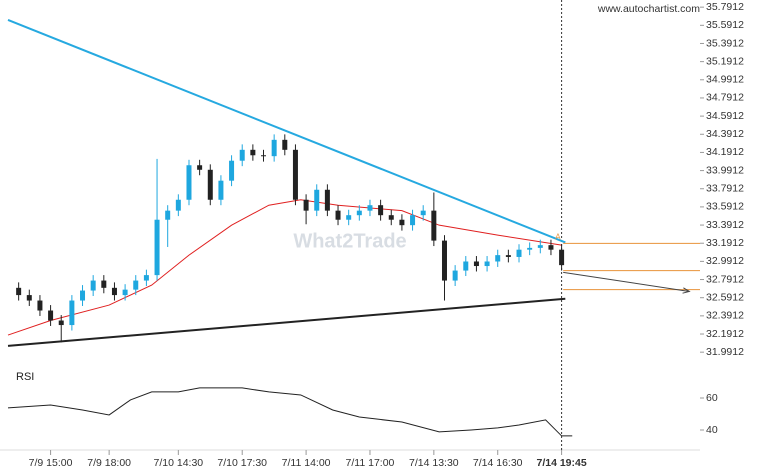  I want to click on y-tick-label: 40, so click(712, 430).